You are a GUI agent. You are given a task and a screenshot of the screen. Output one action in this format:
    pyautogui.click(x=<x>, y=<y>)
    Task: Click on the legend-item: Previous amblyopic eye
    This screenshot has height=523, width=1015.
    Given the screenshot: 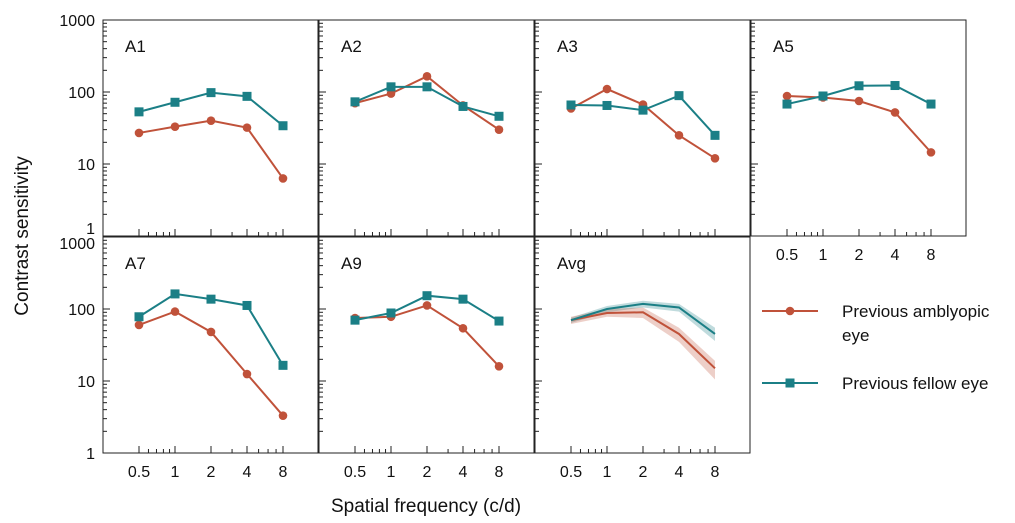 What is the action you would take?
    pyautogui.click(x=876, y=323)
    